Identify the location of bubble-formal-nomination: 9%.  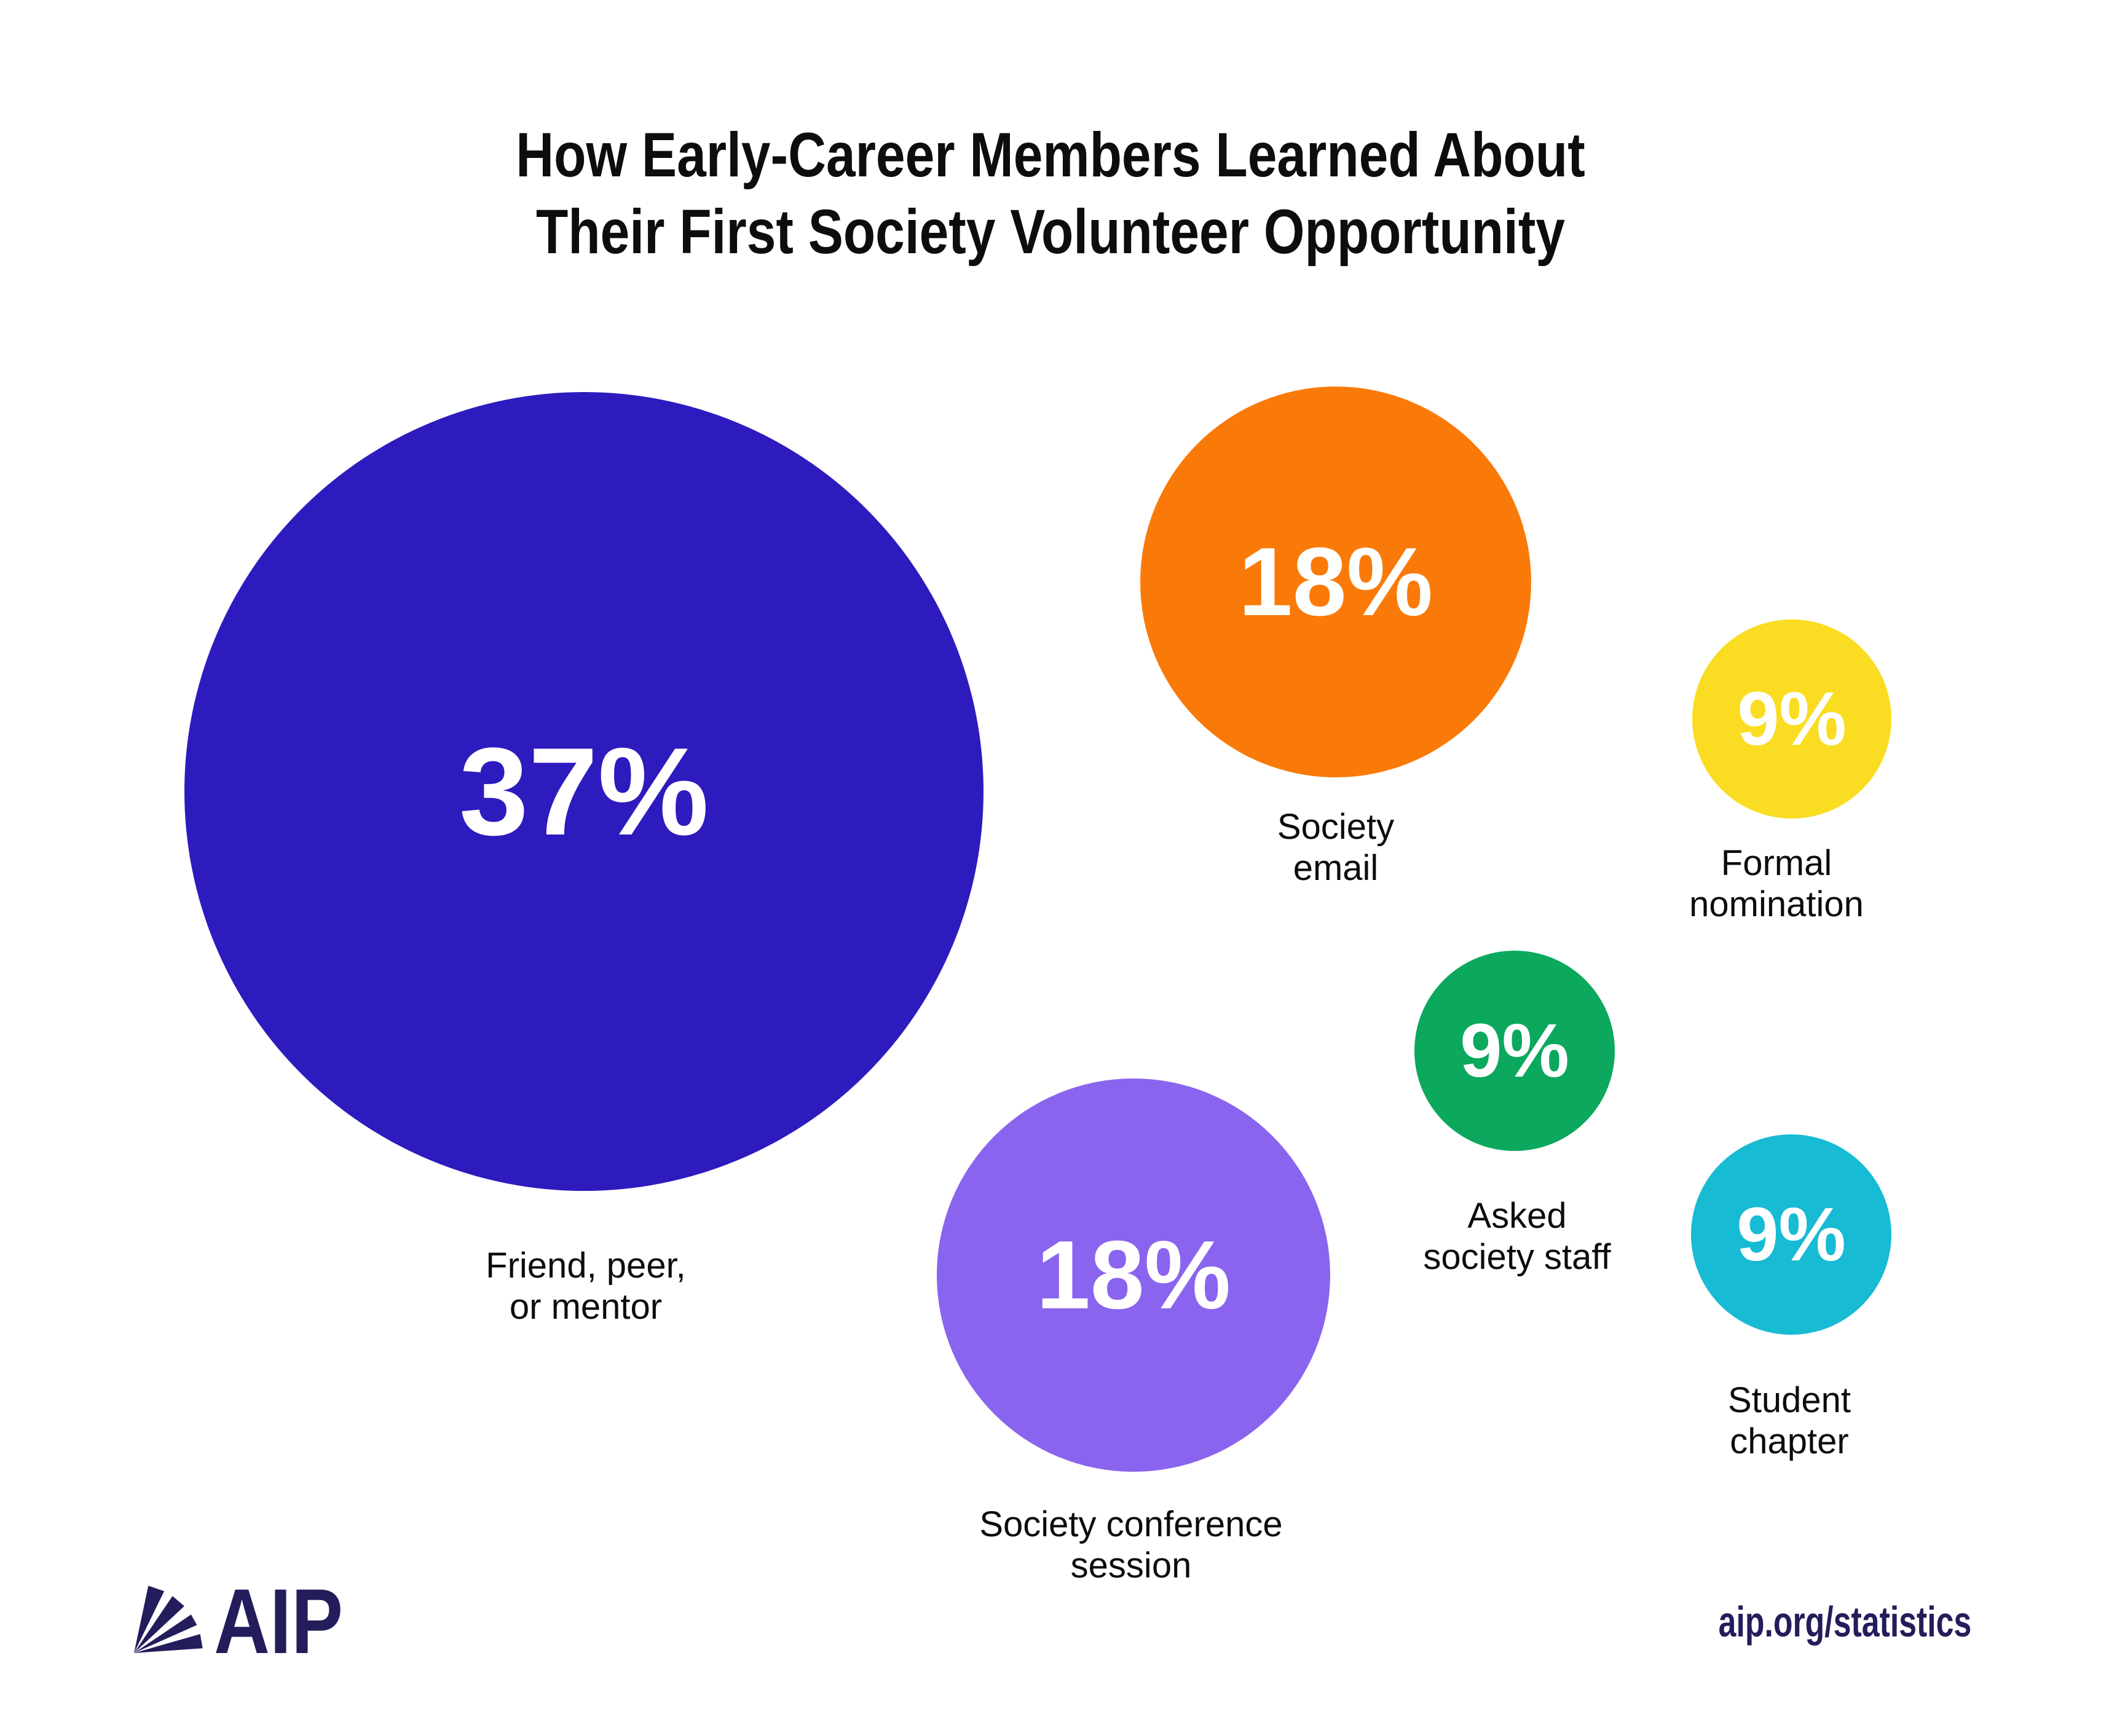
(1791, 719).